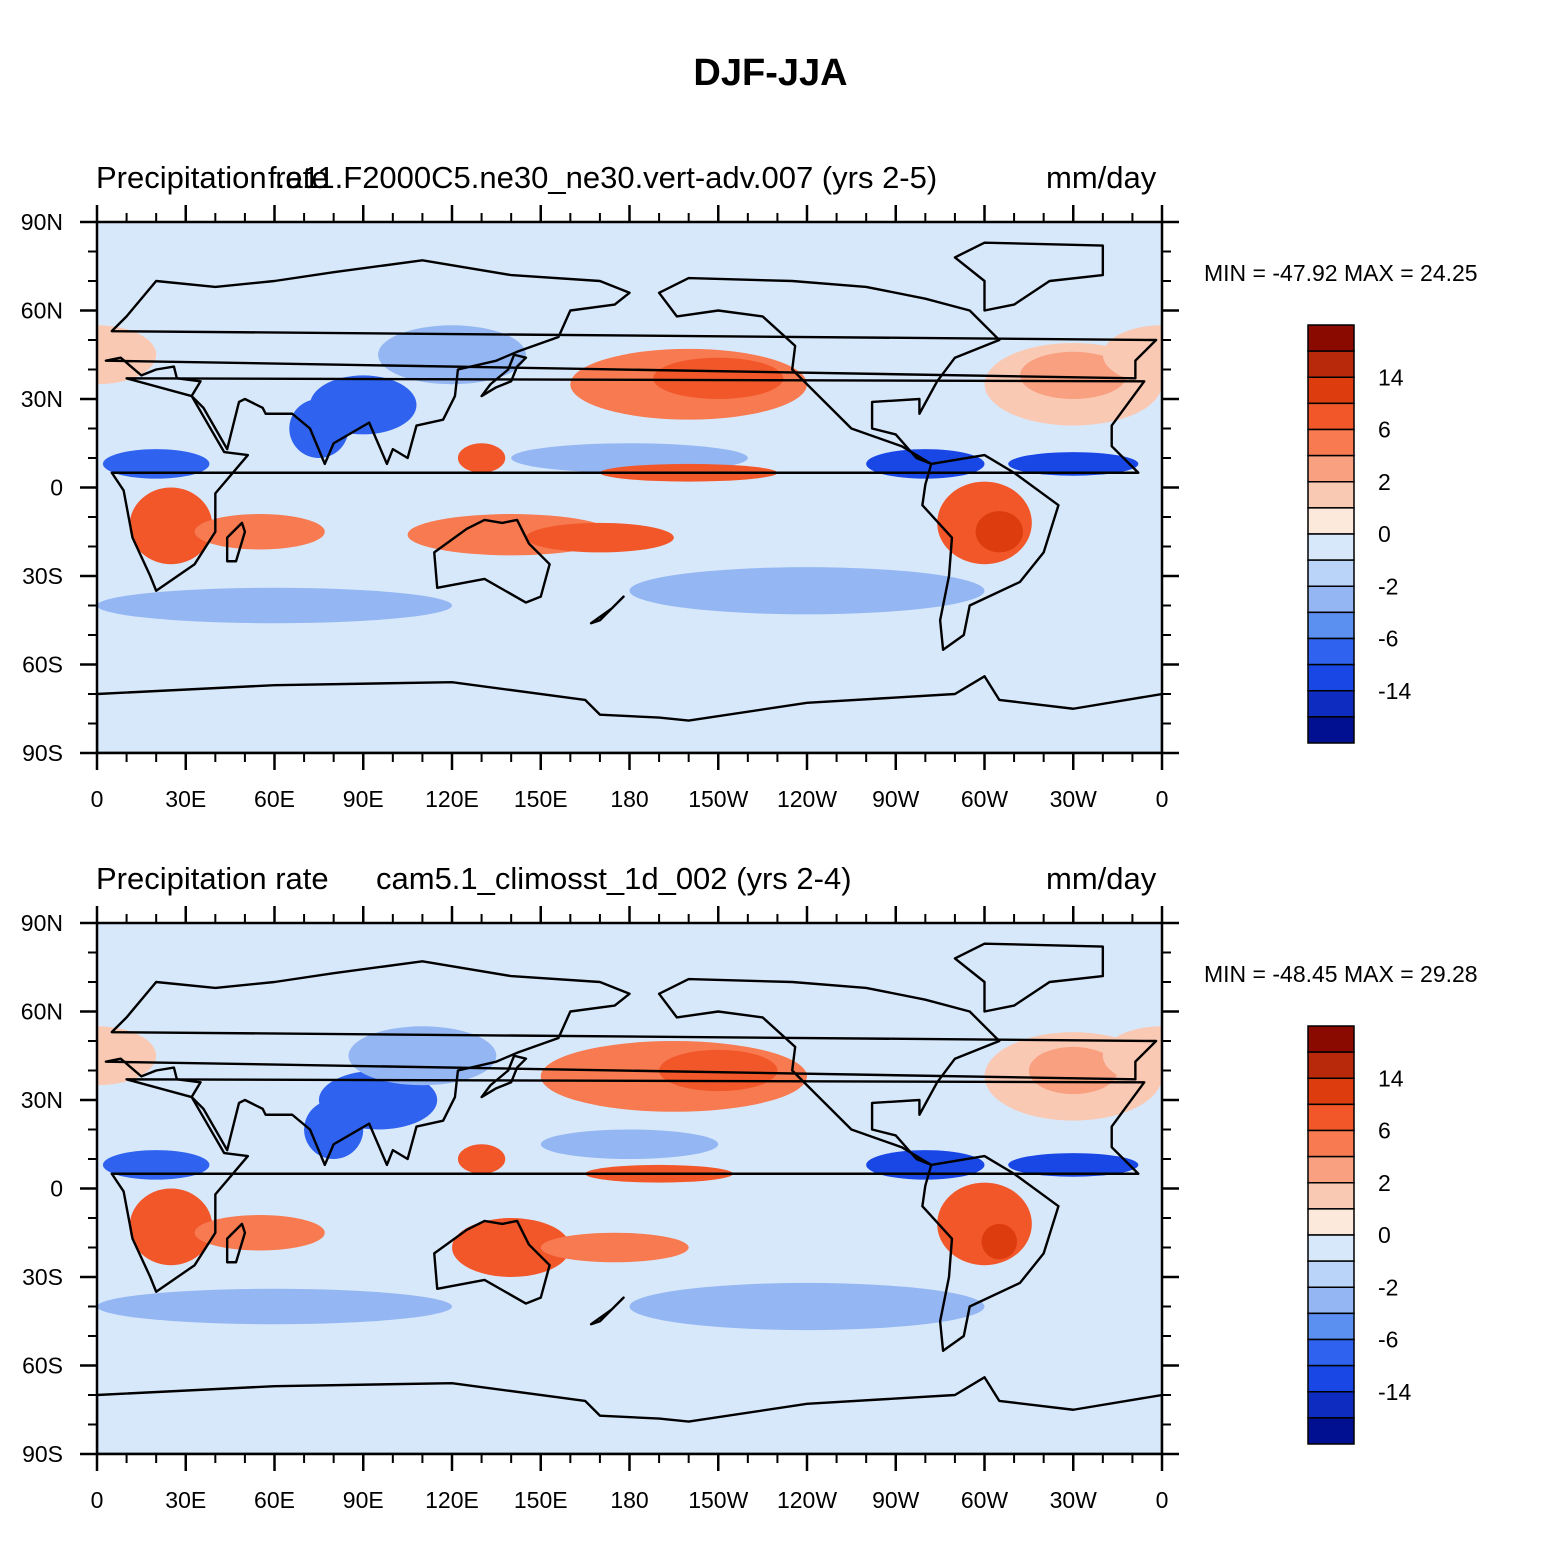 The width and height of the screenshot is (1541, 1561). I want to click on figure-title: DJF-JJA, so click(770, 73).